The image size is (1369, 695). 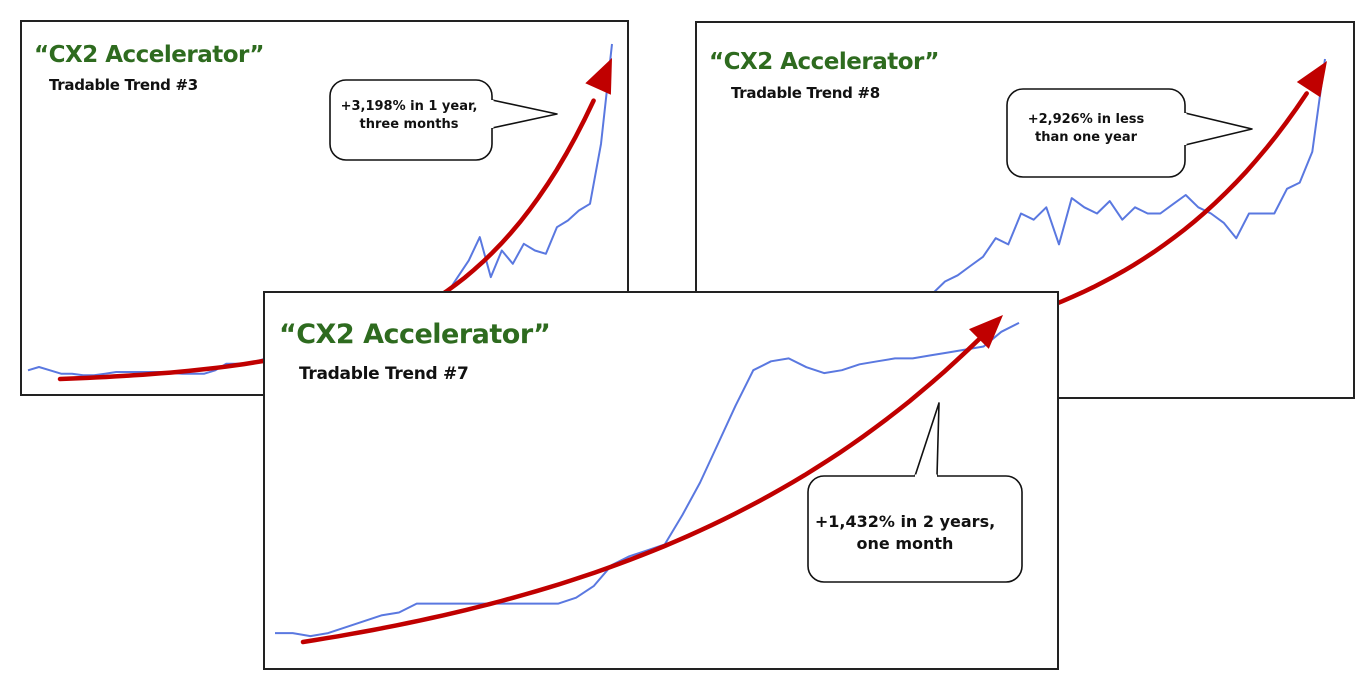 I want to click on annotation-text: +3,198% in 1 year, three months, so click(x=409, y=115).